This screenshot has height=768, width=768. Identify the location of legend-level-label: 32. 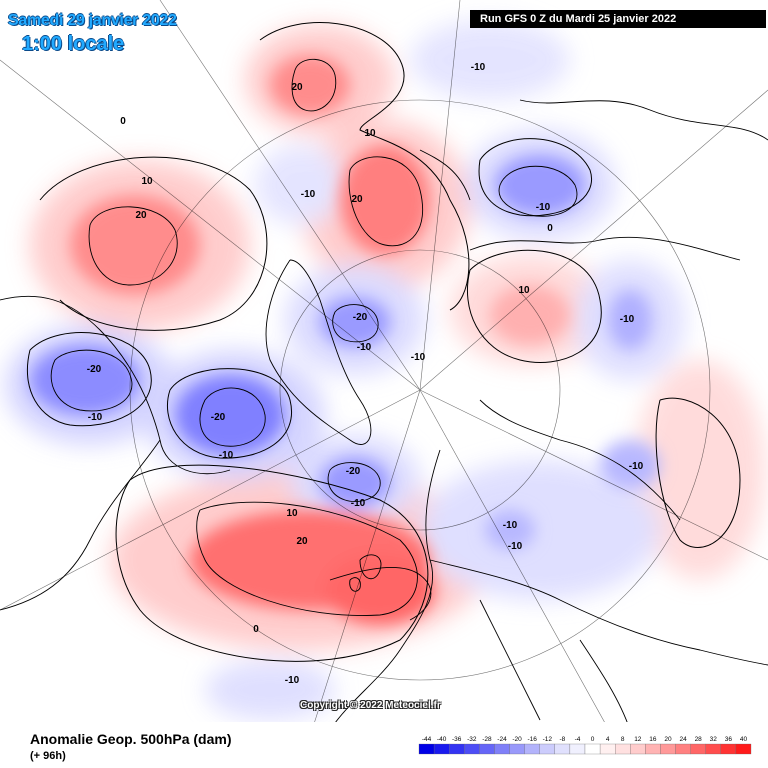
(714, 739).